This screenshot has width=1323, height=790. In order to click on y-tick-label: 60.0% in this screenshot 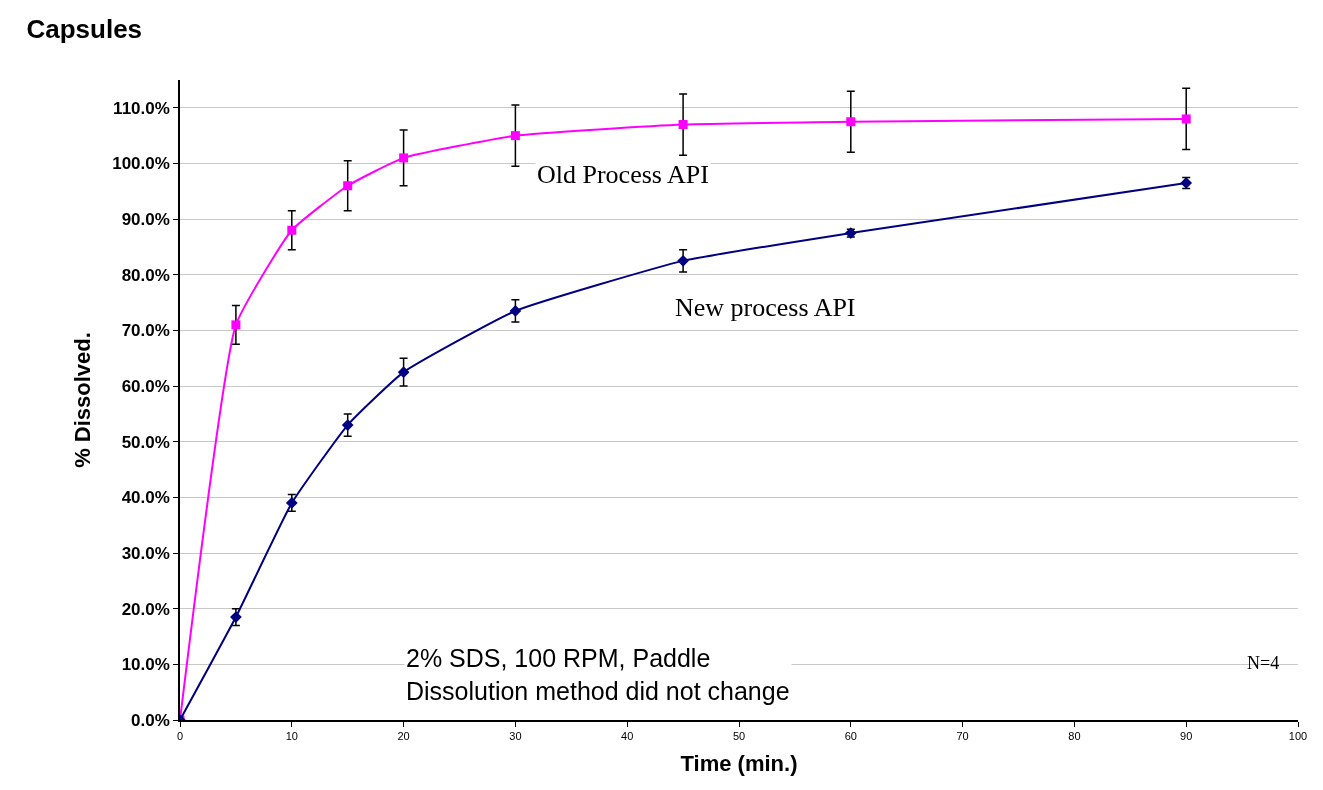, I will do `click(145, 387)`.